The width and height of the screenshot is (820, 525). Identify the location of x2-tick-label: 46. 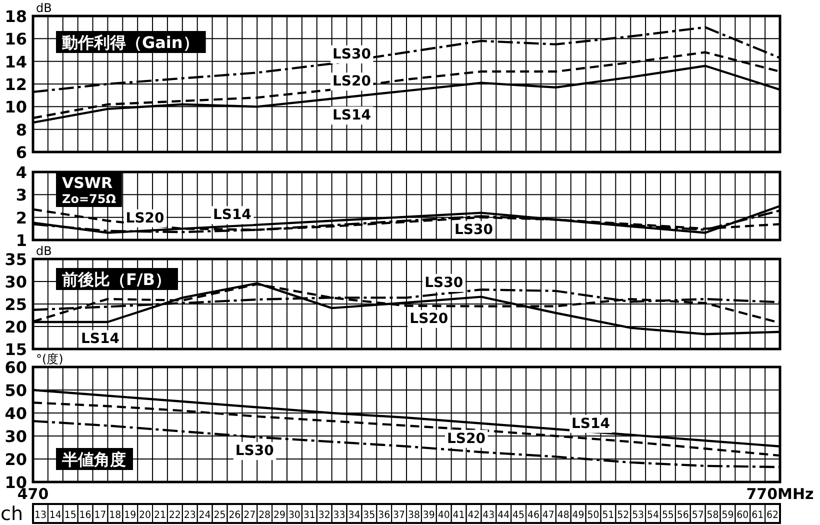
(533, 515).